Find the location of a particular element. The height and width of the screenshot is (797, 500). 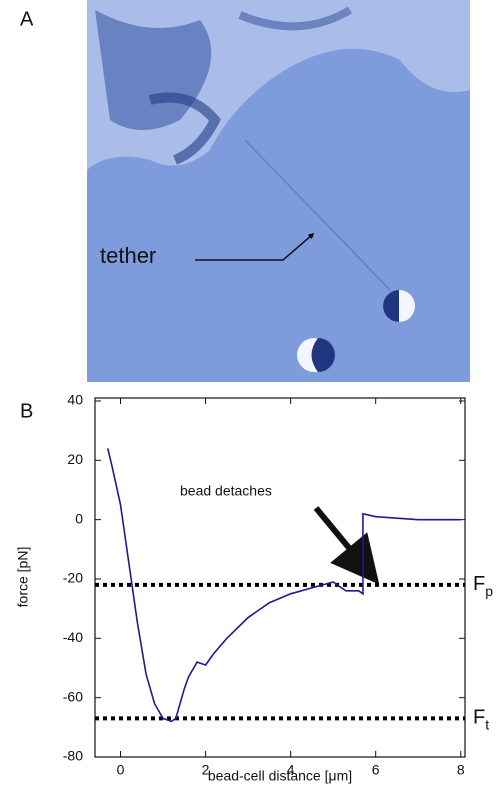

x-axis-label: bead-cell distance [μm] is located at coordinates (280, 776).